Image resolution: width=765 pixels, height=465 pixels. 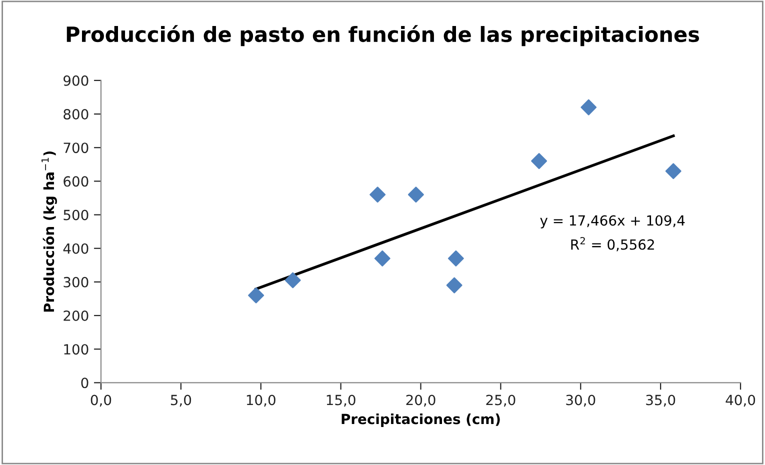 I want to click on annotation: R$^{2}$ = 0,5562, so click(x=612, y=244).